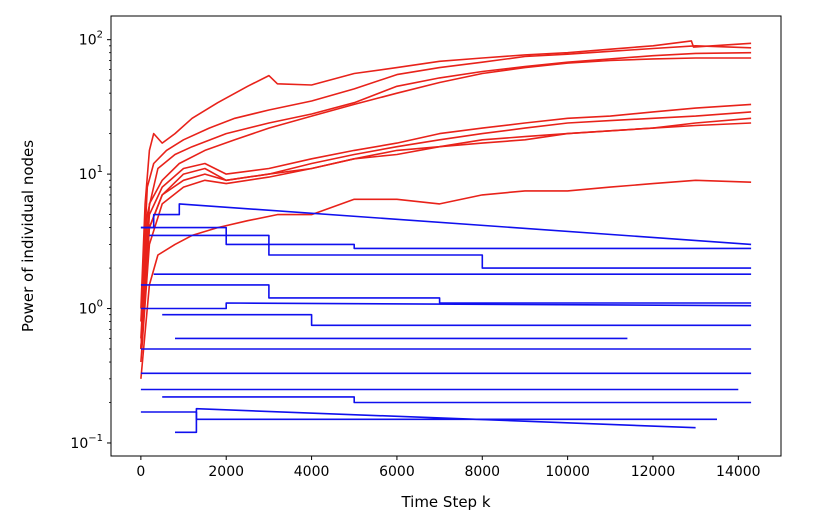  Describe the element at coordinates (91, 173) in the screenshot. I see `y-tick-label: 10¹` at that location.